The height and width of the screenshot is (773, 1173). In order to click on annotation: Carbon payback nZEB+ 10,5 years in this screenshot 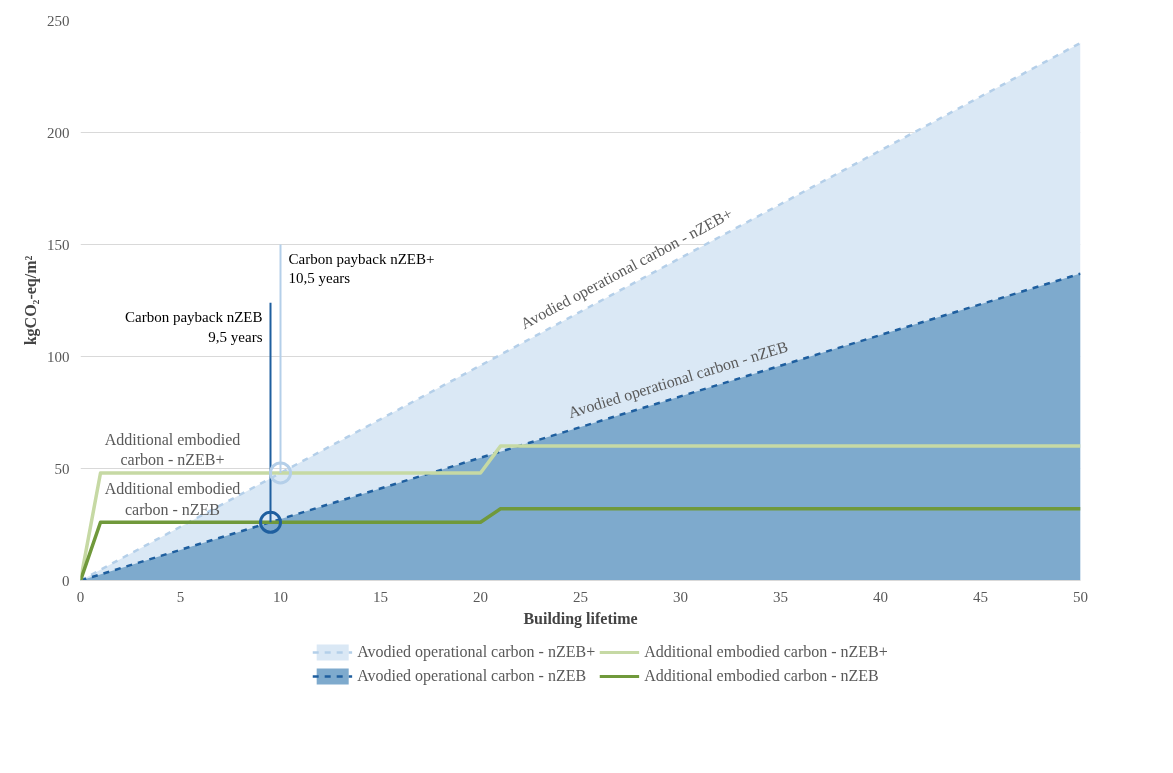, I will do `click(361, 269)`.